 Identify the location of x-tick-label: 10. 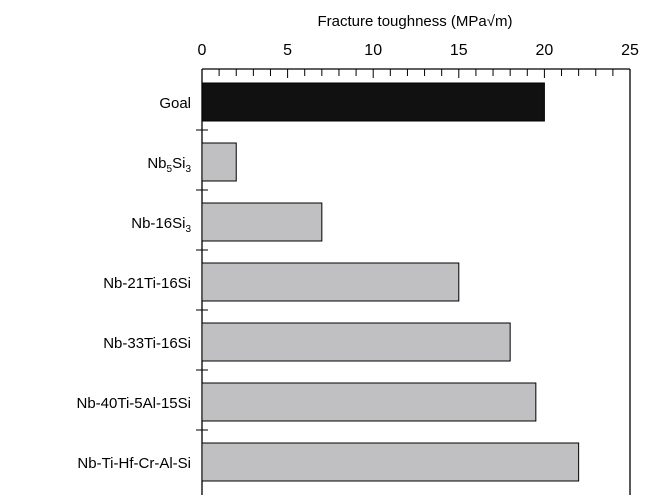
(373, 50).